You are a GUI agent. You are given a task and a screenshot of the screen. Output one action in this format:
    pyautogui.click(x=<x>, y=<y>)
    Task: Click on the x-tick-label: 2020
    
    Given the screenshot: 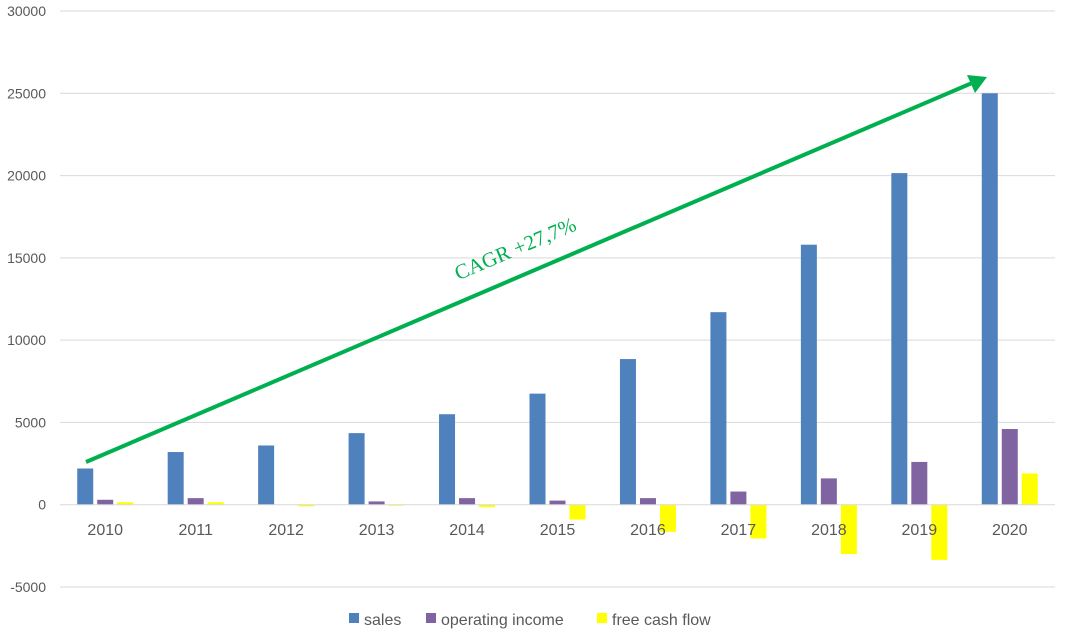 What is the action you would take?
    pyautogui.click(x=1010, y=530)
    